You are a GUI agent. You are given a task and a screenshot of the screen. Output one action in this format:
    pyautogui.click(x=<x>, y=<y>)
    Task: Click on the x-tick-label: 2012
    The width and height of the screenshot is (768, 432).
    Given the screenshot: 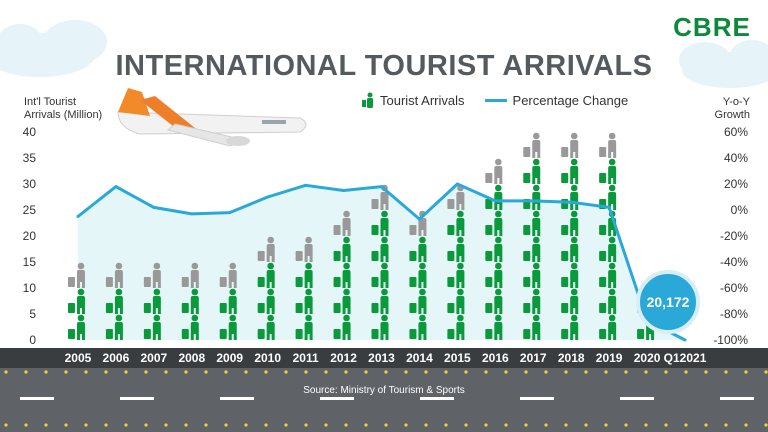 What is the action you would take?
    pyautogui.click(x=343, y=358)
    